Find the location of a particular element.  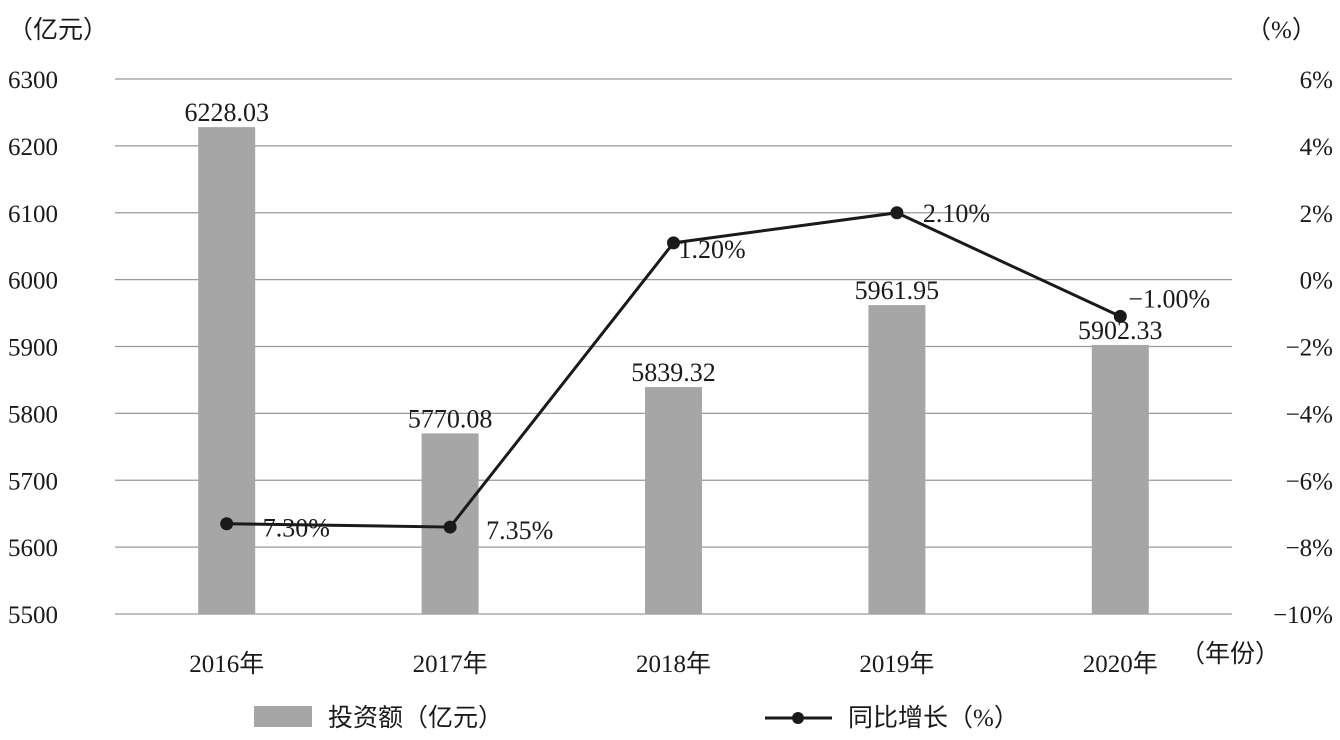

y-right-tick-label: 6% is located at coordinates (1316, 80).